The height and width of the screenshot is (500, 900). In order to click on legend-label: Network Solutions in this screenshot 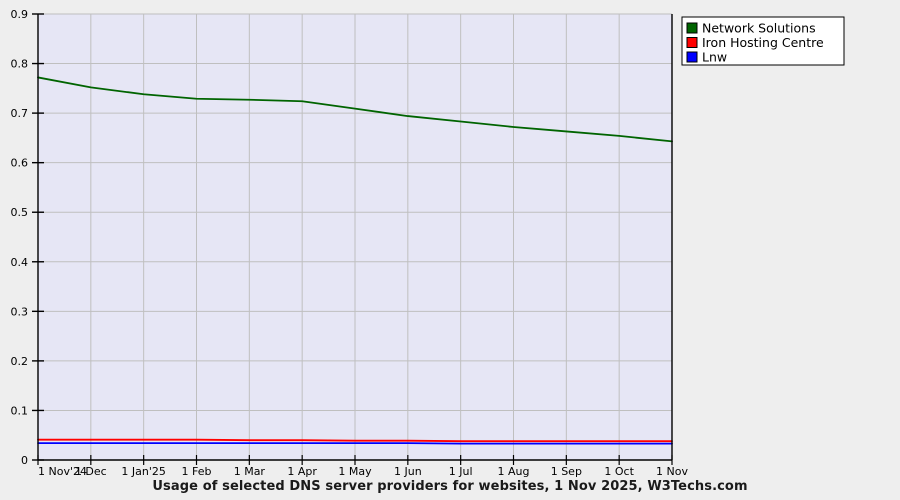, I will do `click(759, 28)`.